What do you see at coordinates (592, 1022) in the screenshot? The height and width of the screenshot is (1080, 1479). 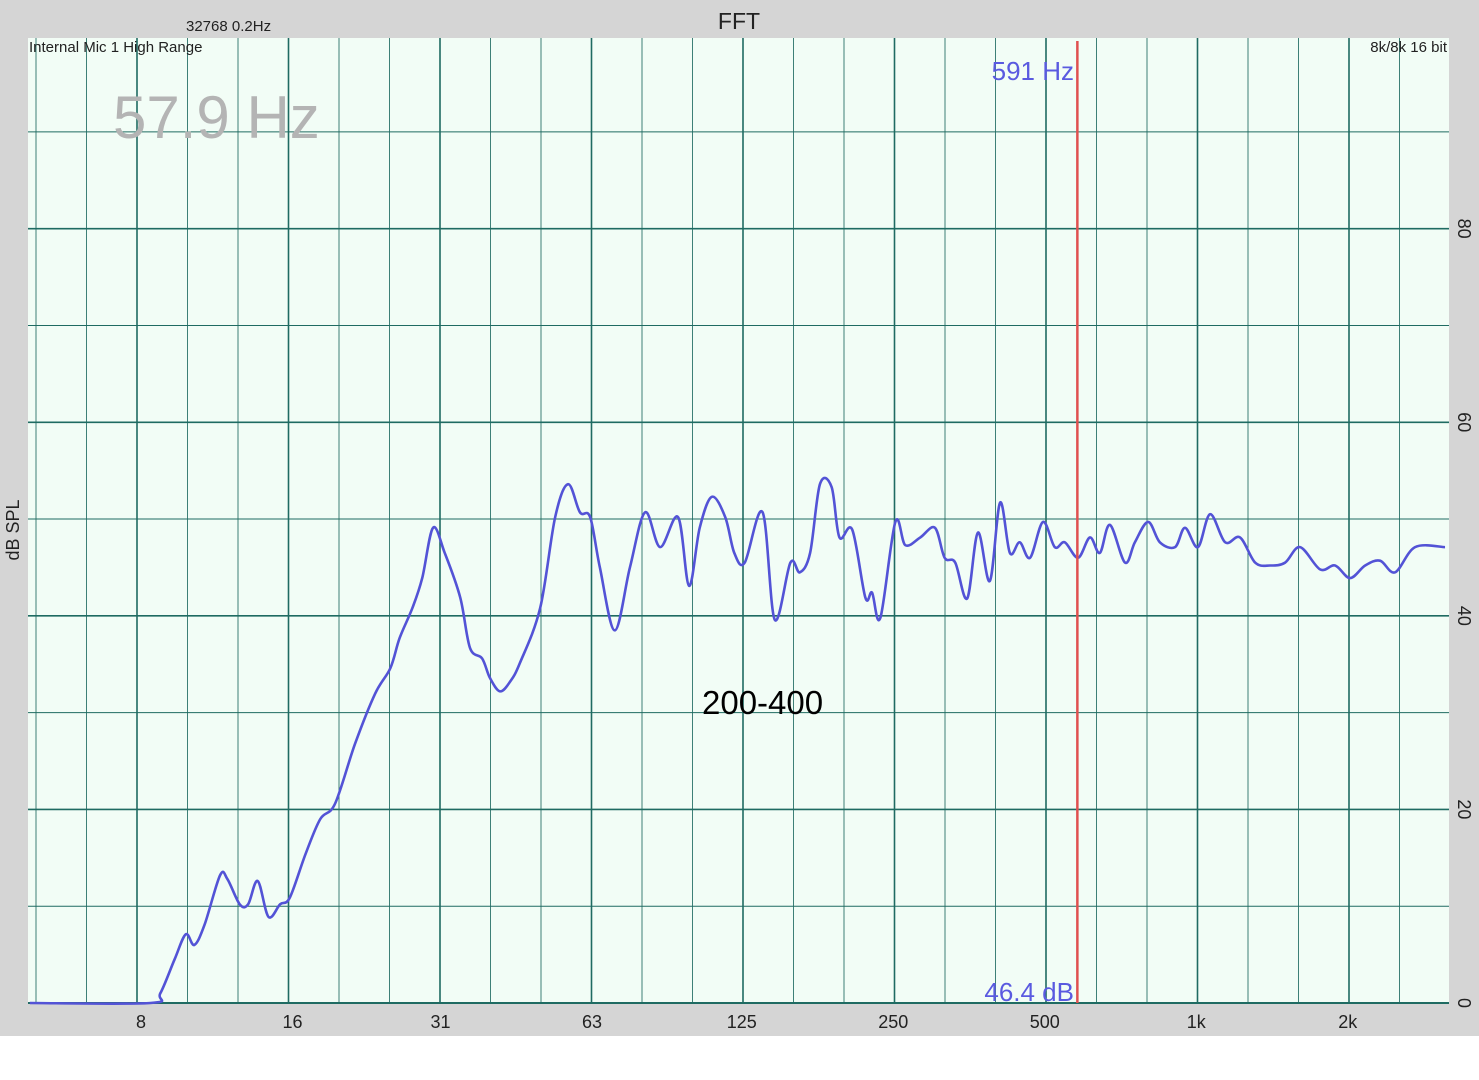 I see `x-tick-label: 63` at bounding box center [592, 1022].